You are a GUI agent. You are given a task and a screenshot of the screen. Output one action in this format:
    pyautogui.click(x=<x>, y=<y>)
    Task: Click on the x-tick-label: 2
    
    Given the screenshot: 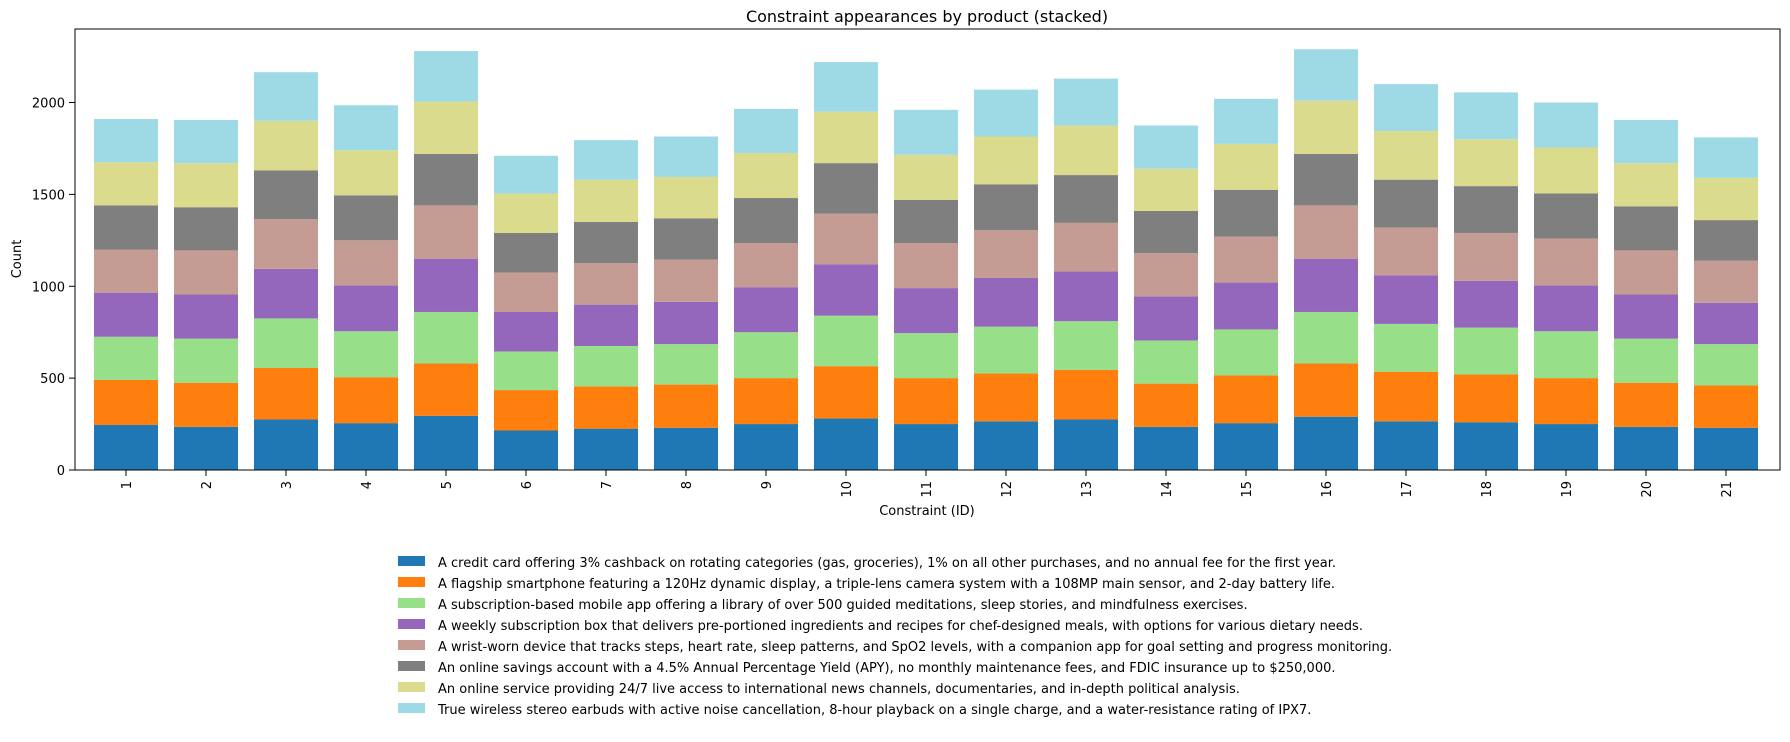 What is the action you would take?
    pyautogui.click(x=207, y=485)
    